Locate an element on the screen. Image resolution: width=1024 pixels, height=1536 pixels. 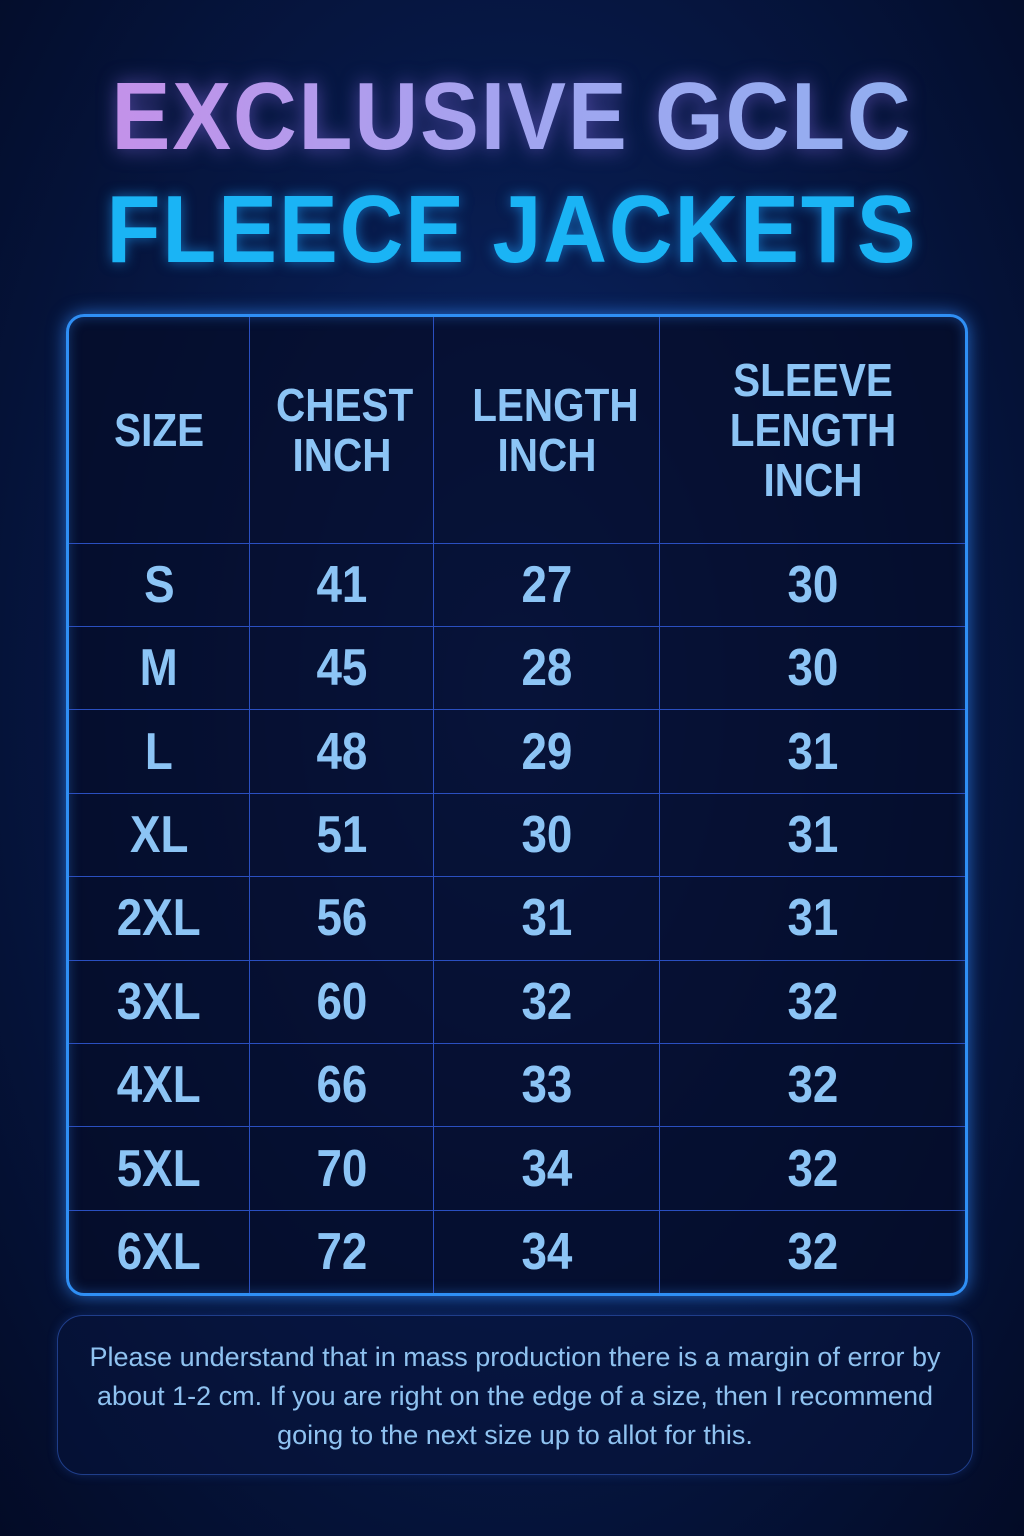
table-row: 4XL 66 33 32 is located at coordinates (517, 1085).